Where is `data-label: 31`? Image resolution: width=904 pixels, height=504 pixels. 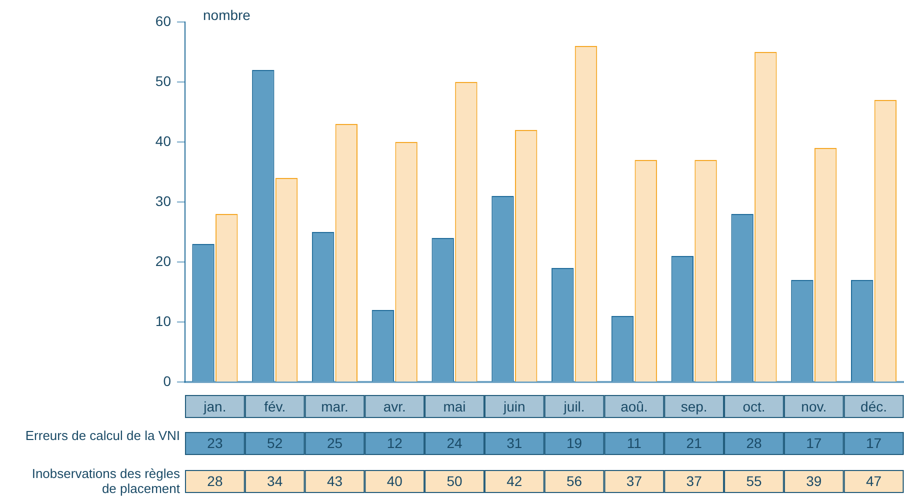 data-label: 31 is located at coordinates (514, 442).